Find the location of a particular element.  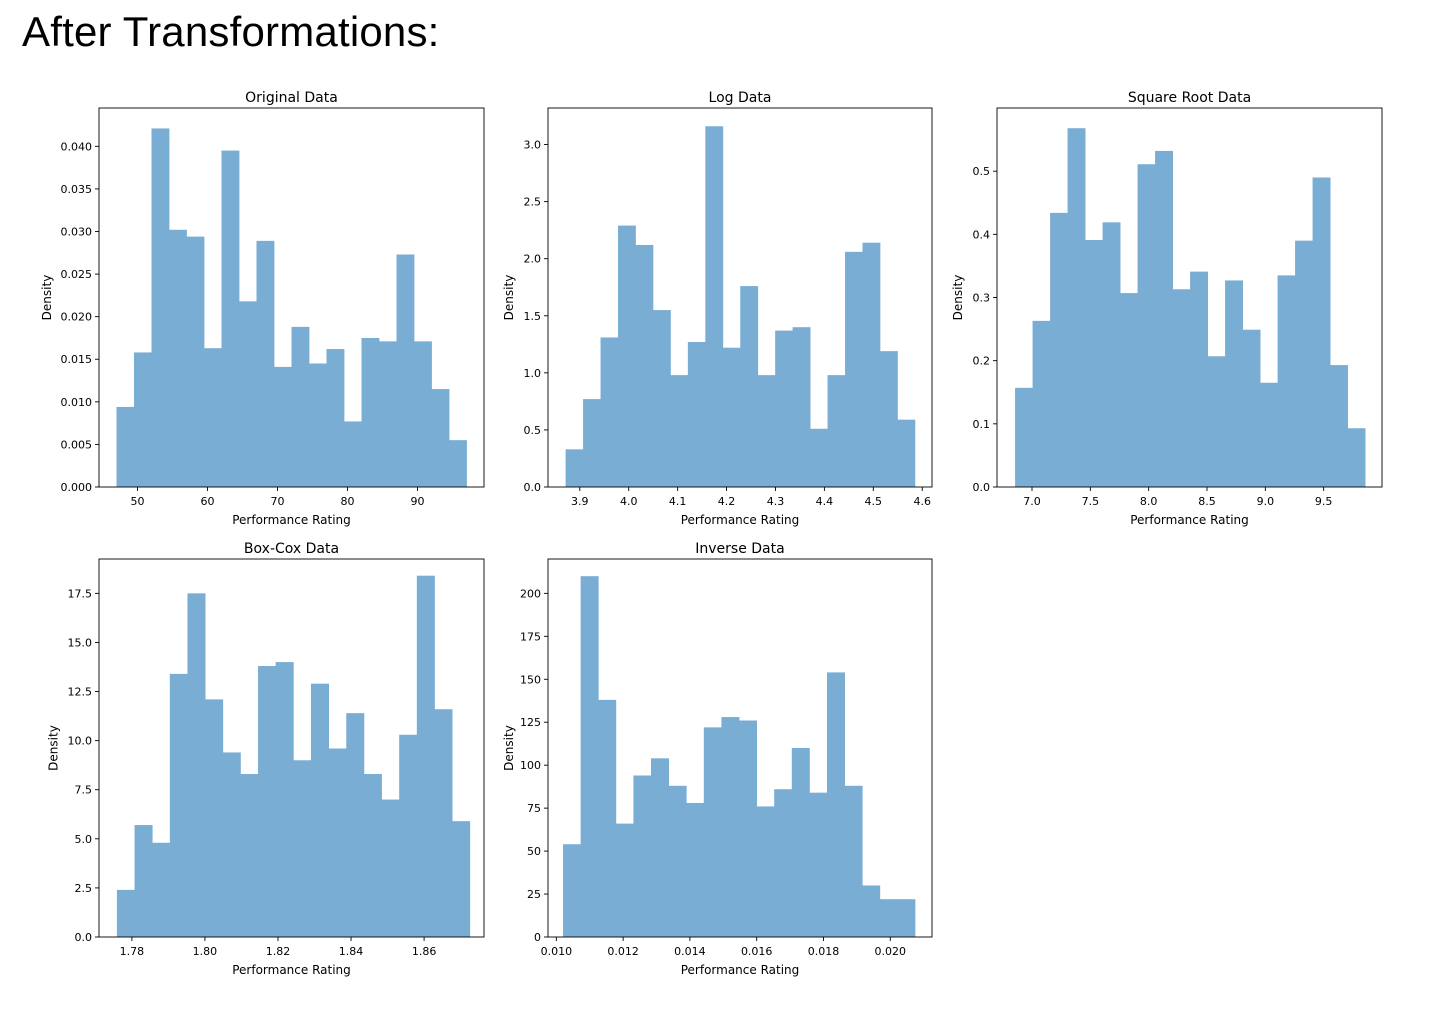

y-tick-label: 0.1 is located at coordinates (982, 424).